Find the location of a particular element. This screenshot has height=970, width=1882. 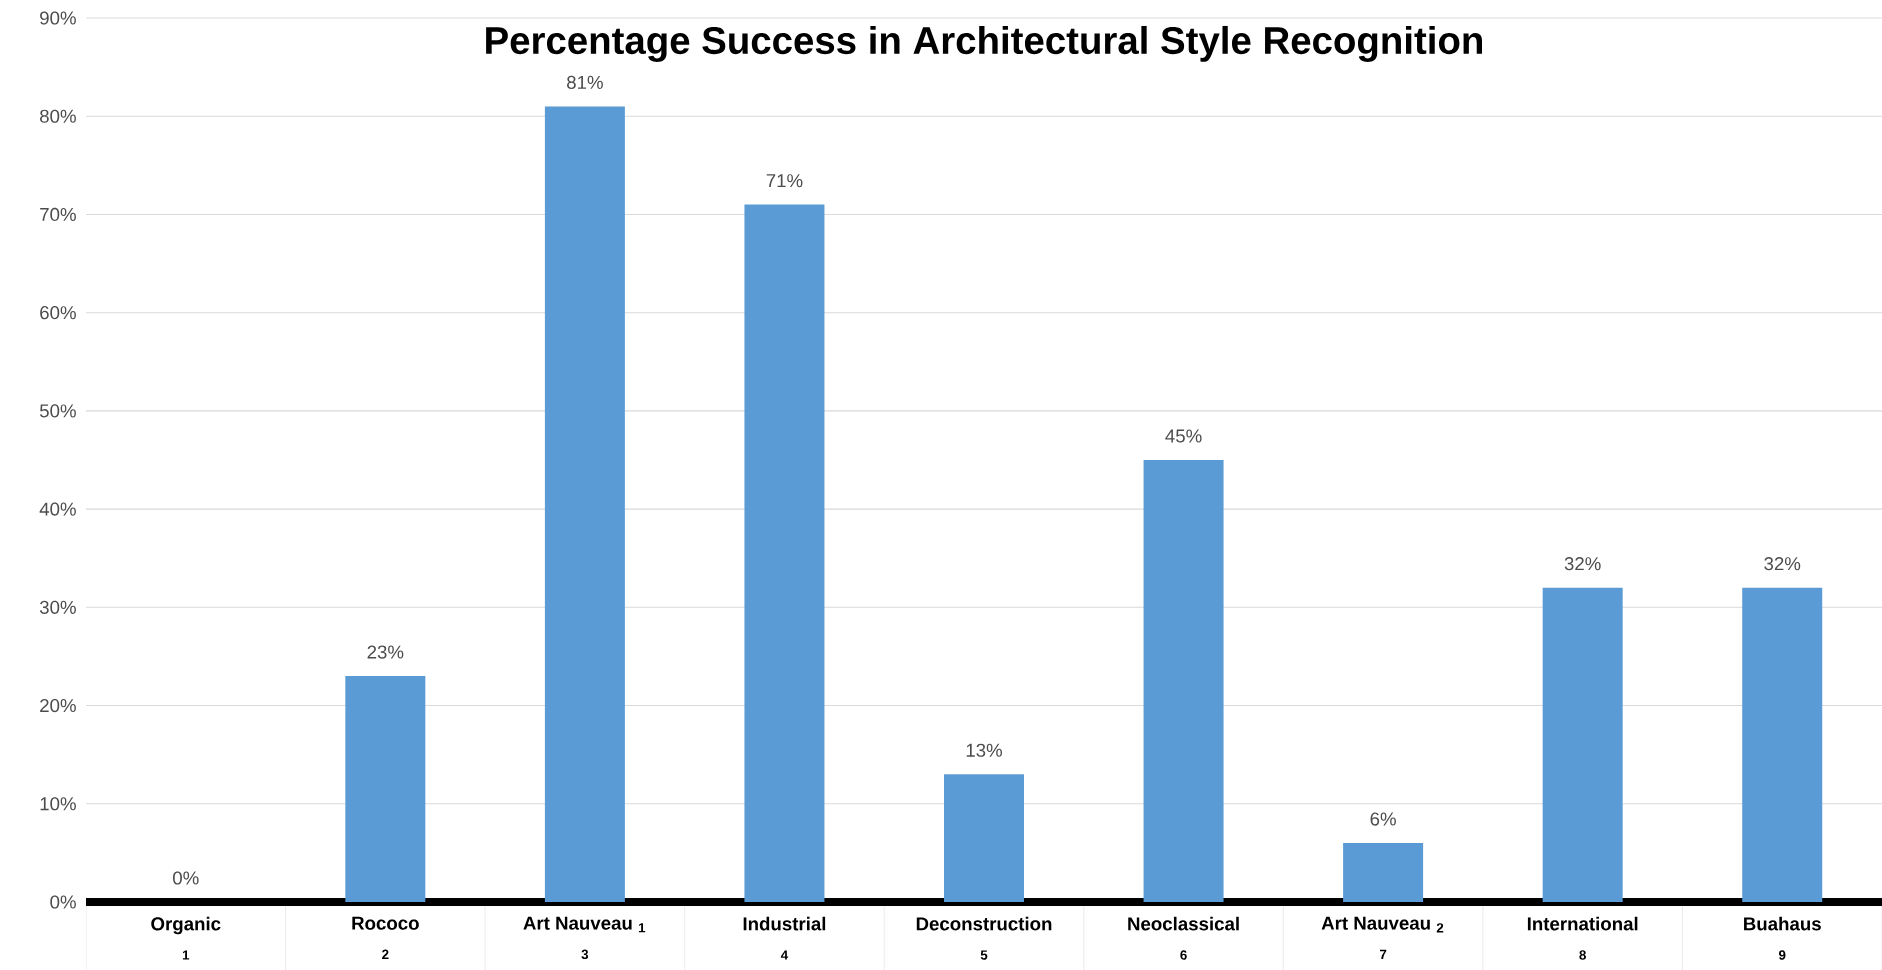

y-tick-label: 10% is located at coordinates (58, 804).